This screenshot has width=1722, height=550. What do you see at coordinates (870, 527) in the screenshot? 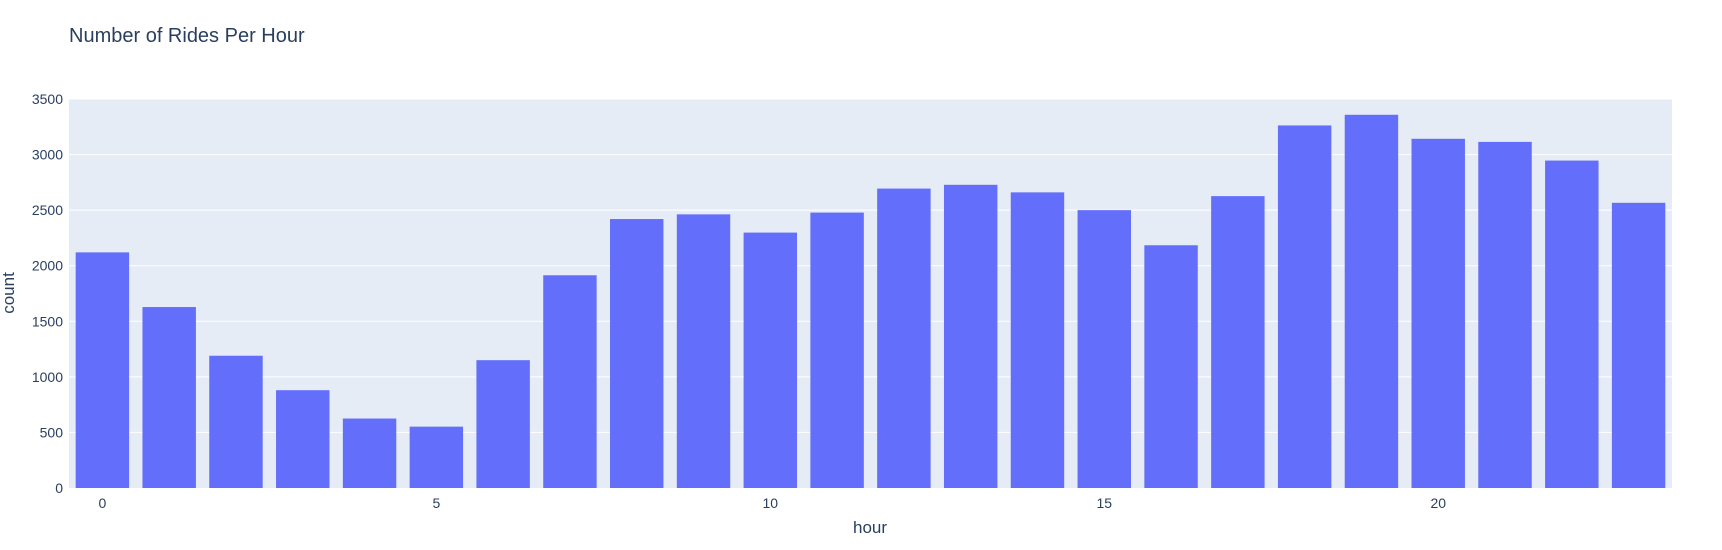
I see `x-axis-title: hour` at bounding box center [870, 527].